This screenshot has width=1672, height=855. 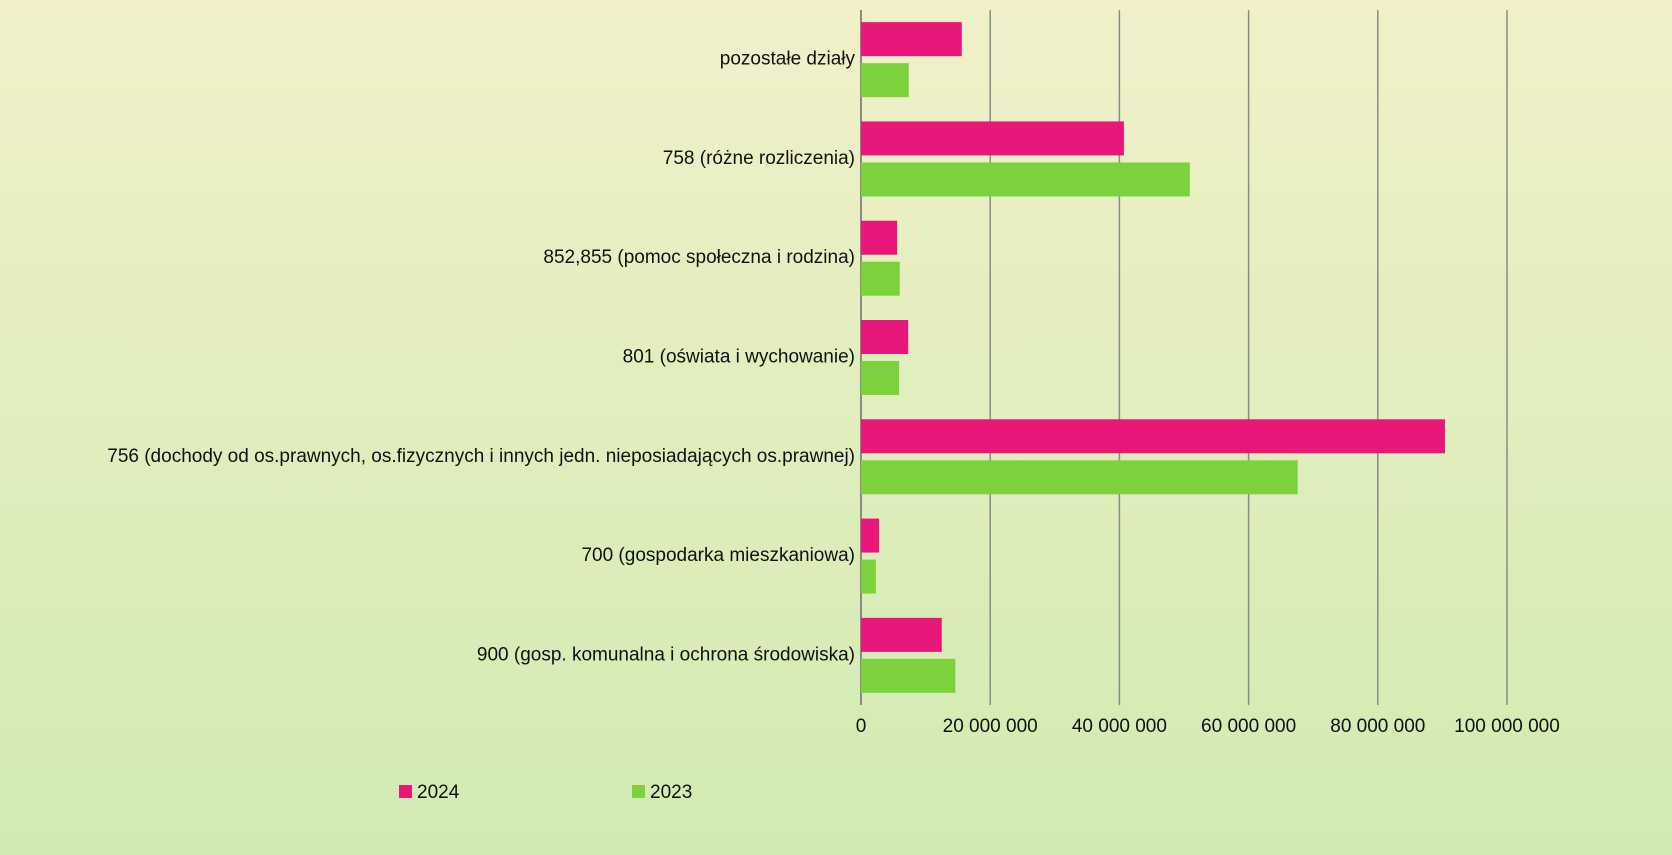 I want to click on category-label: 852,855 (pomoc społeczna i rodzina), so click(x=699, y=257).